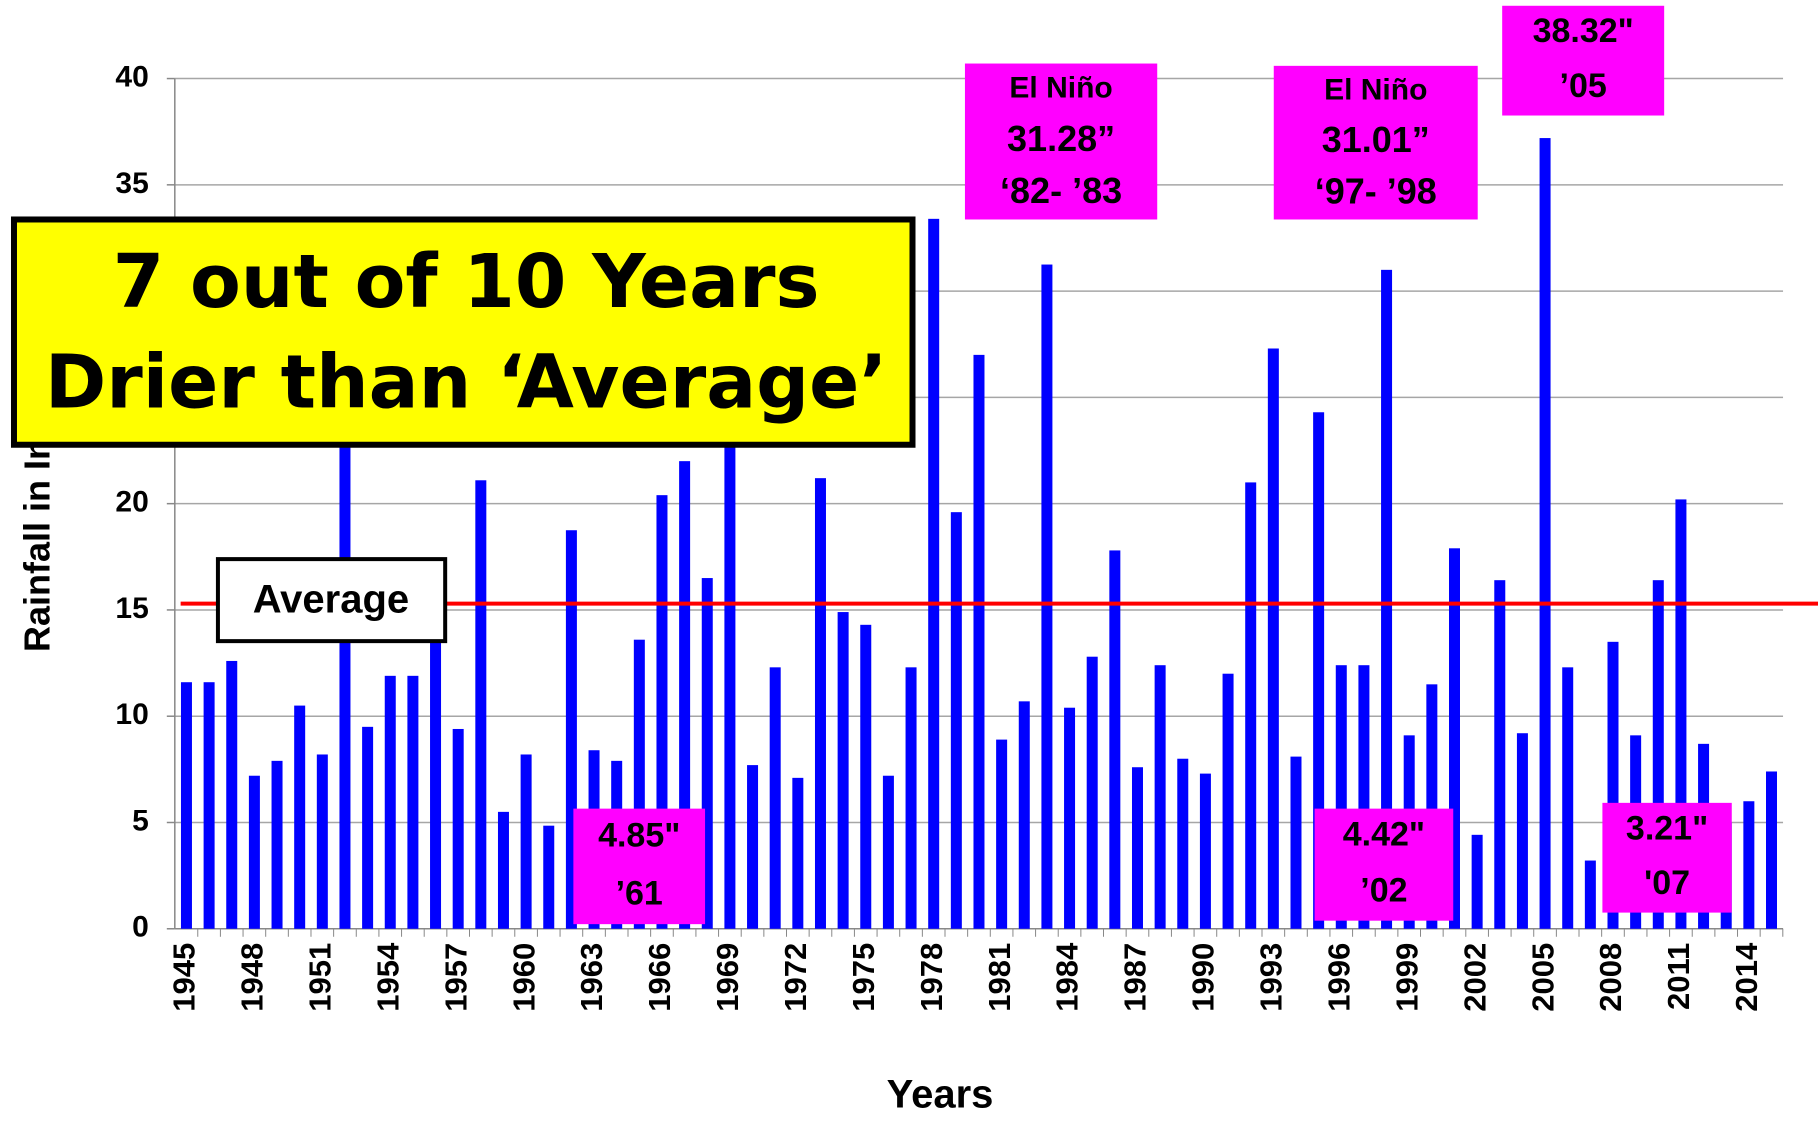 The image size is (1818, 1124). What do you see at coordinates (1610, 977) in the screenshot?
I see `x-tick-label: 2008` at bounding box center [1610, 977].